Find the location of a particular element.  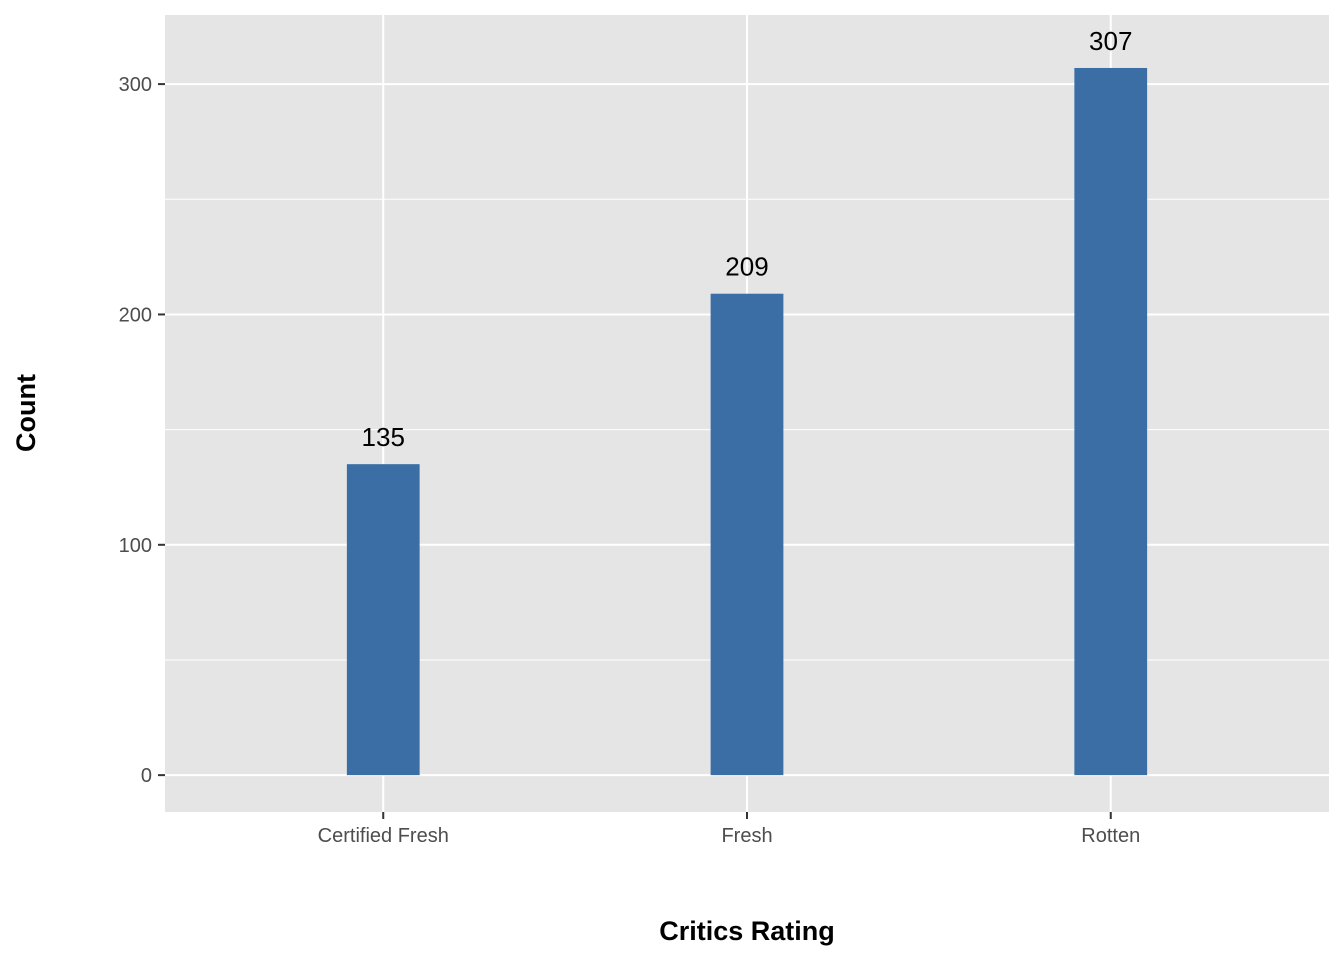

y-axis-title: Count is located at coordinates (26, 413).